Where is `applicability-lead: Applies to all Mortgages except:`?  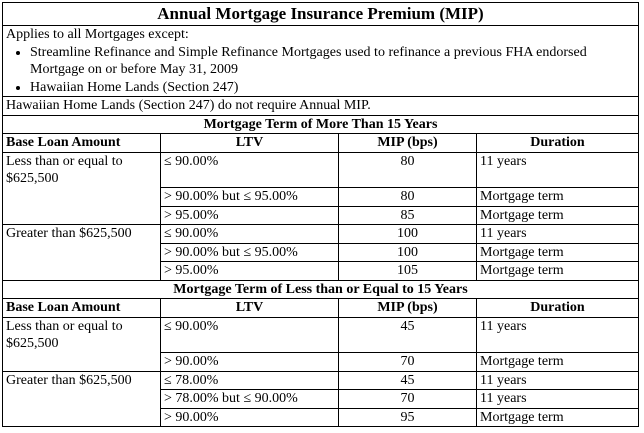 applicability-lead: Applies to all Mortgages except: is located at coordinates (97, 34).